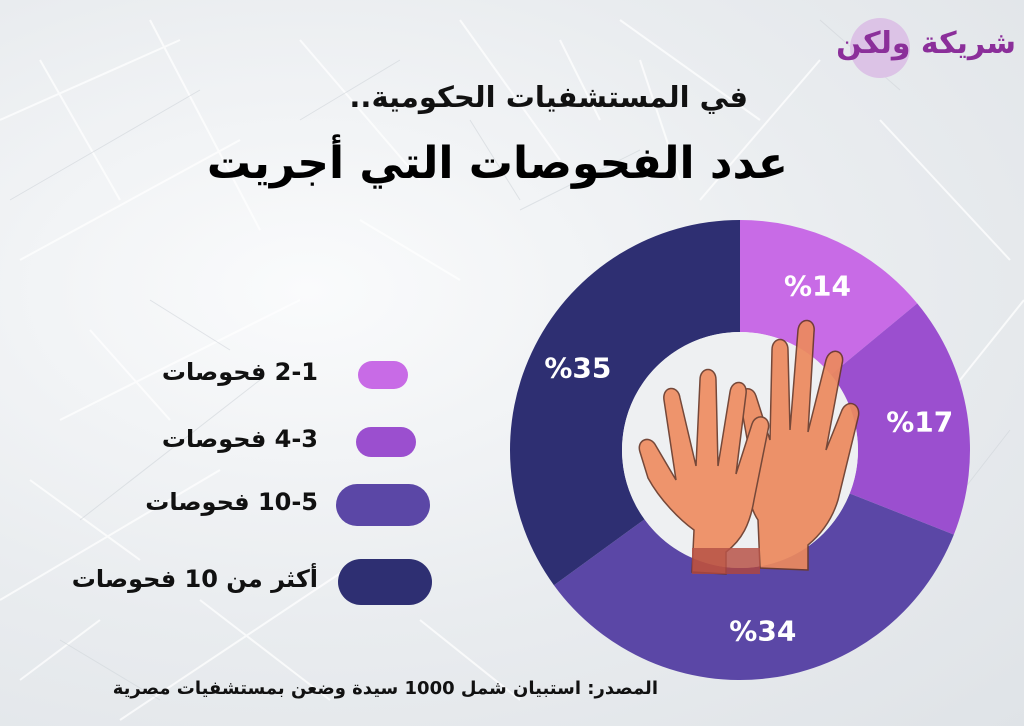 The image size is (1024, 726). Describe the element at coordinates (239, 439) in the screenshot. I see `legend-label-2: 4-3 فحوصات` at that location.